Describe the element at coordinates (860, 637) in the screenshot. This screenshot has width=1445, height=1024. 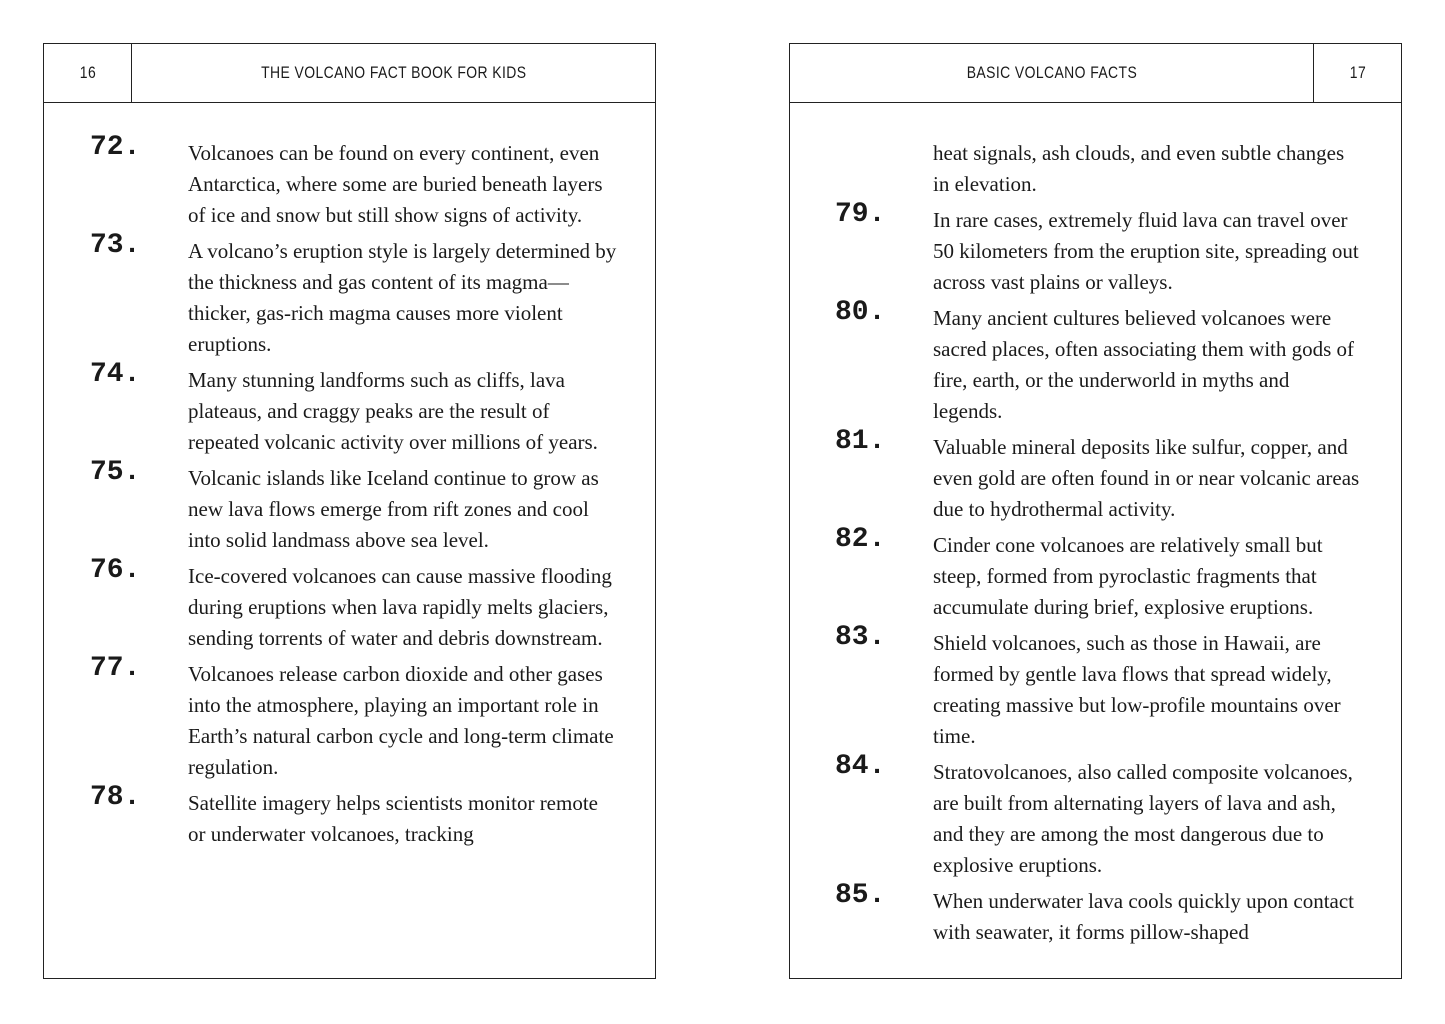
I see `fact-number: 83.` at that location.